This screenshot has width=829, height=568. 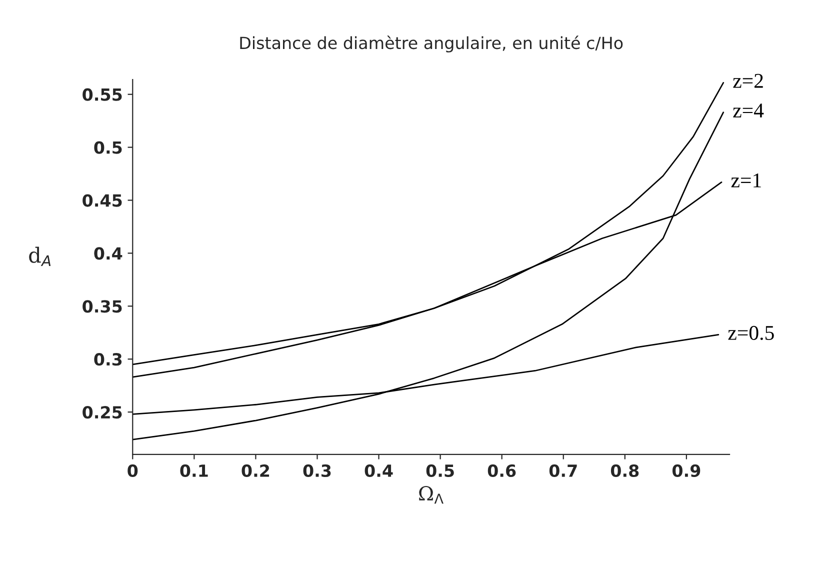 I want to click on y-axis-title: d$_{A}$, so click(x=40, y=256).